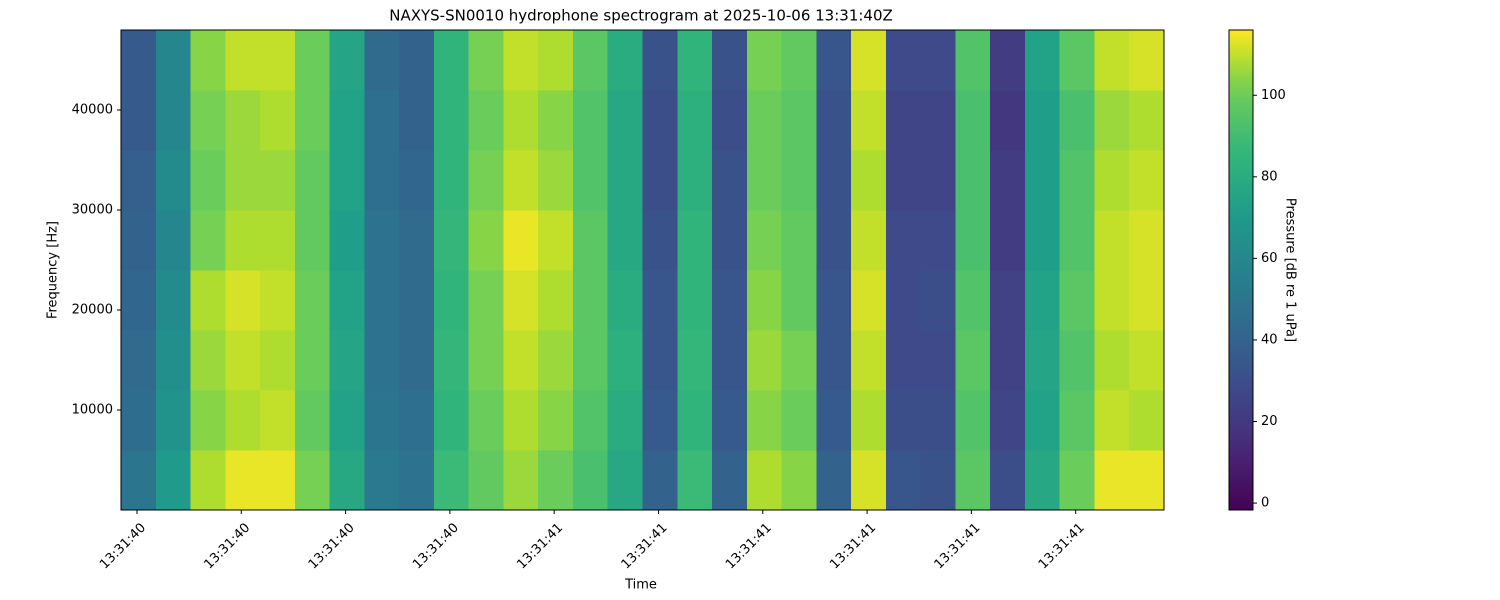 This screenshot has width=1500, height=600. What do you see at coordinates (92, 410) in the screenshot?
I see `y-tick-label: 10000` at bounding box center [92, 410].